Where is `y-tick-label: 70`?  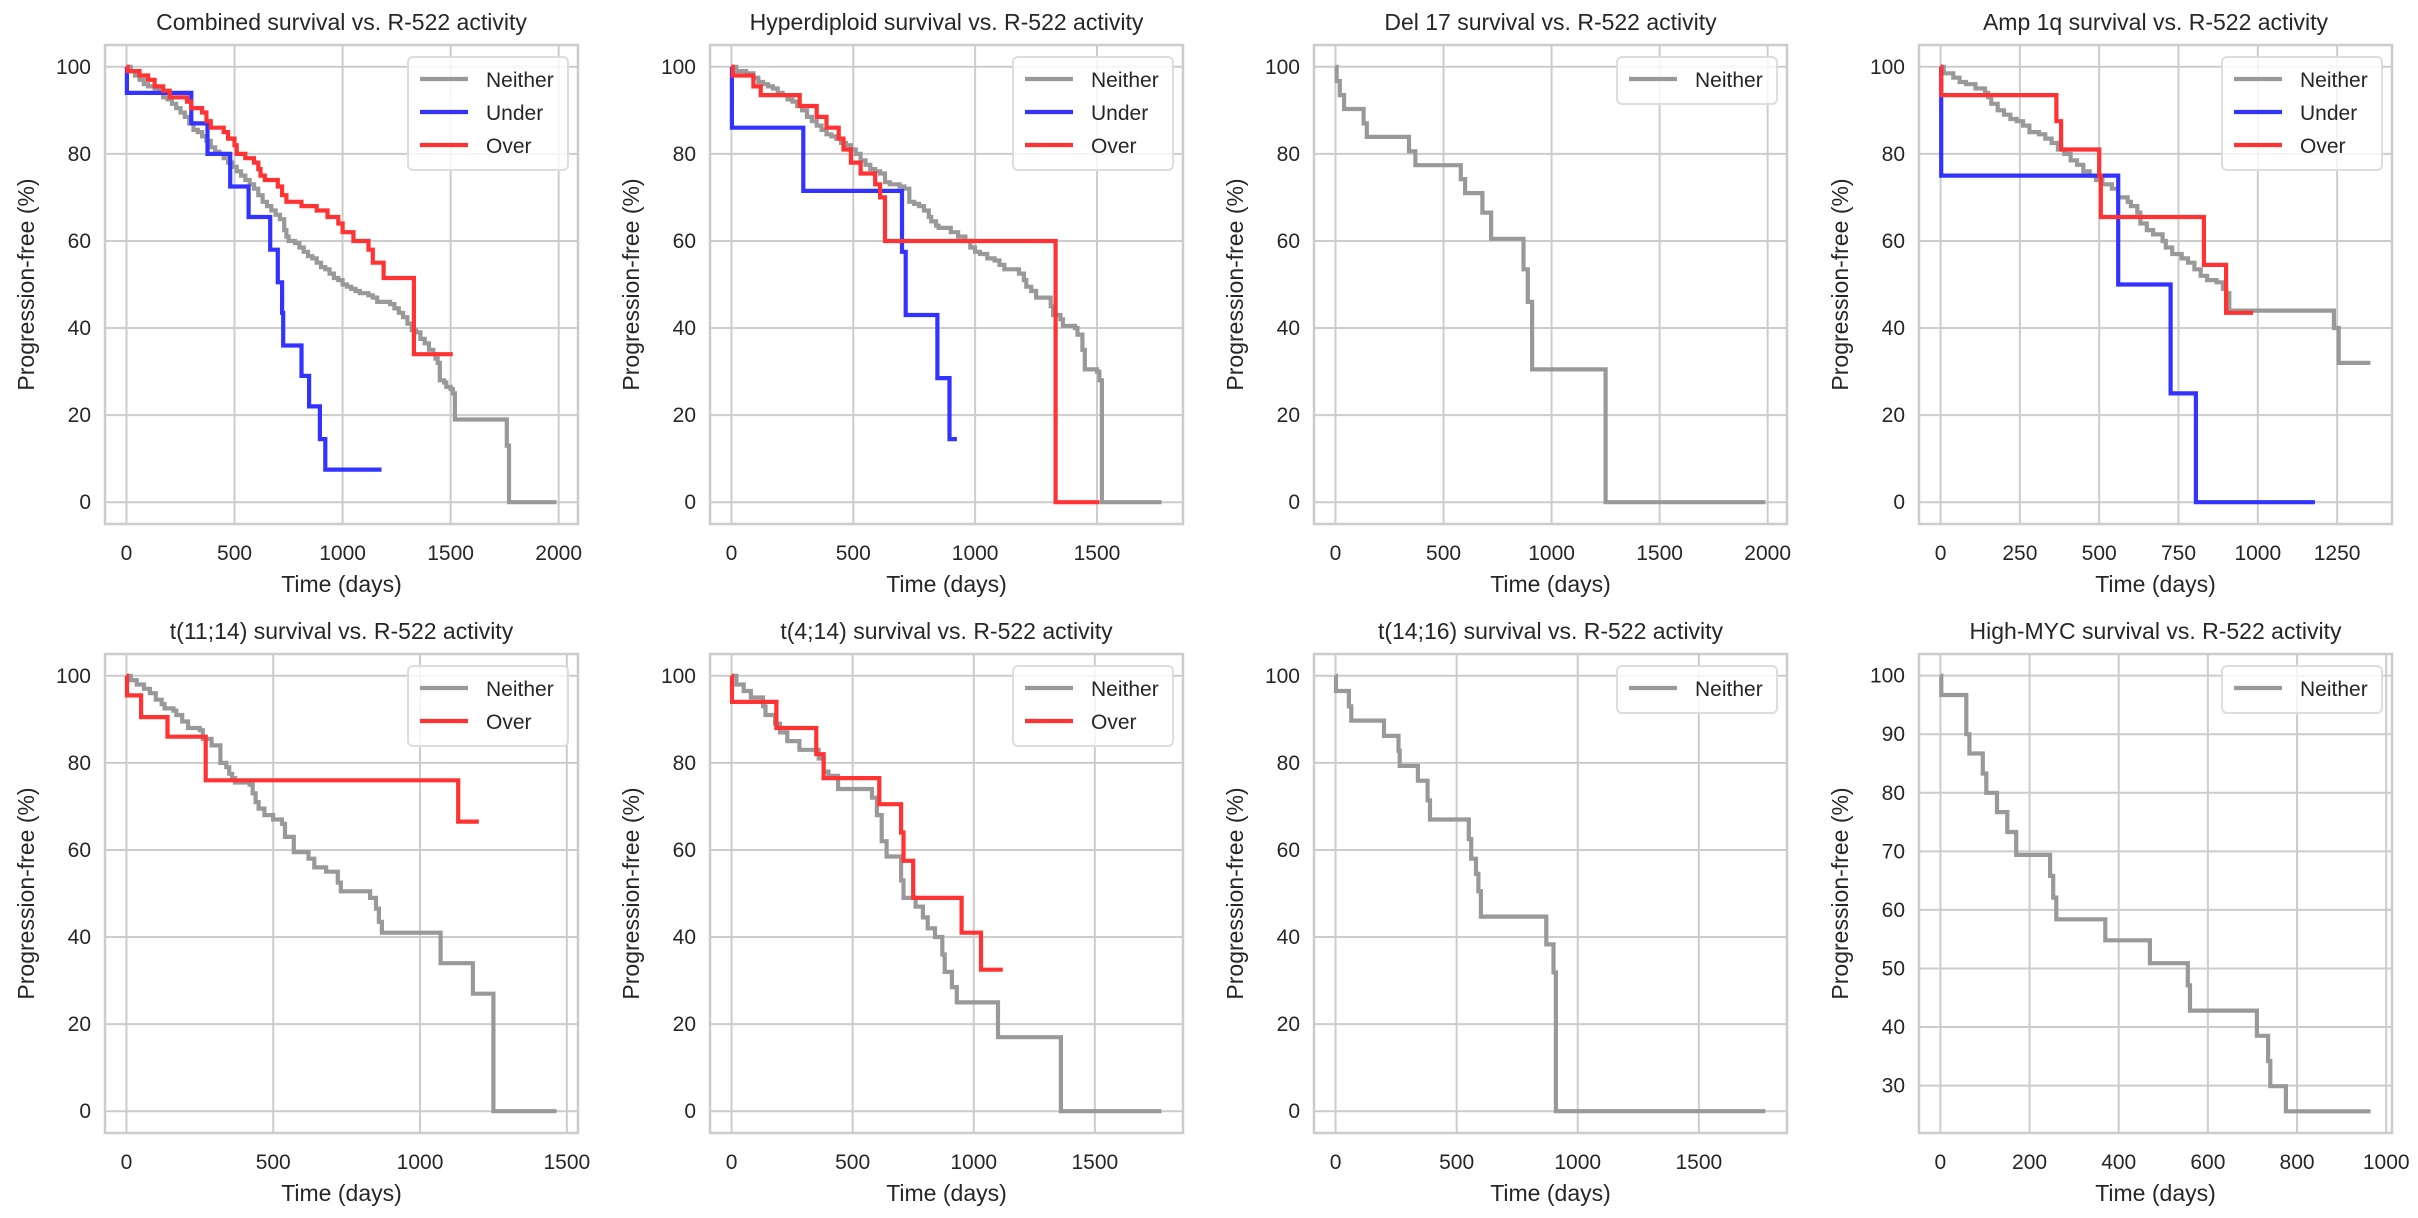 y-tick-label: 70 is located at coordinates (1892, 851).